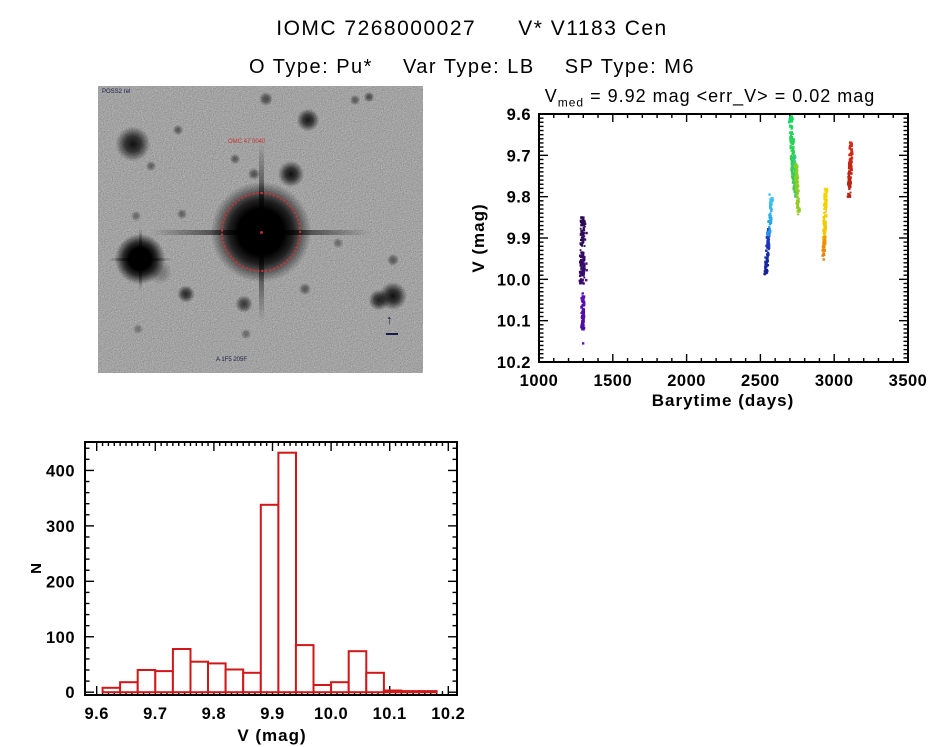 This screenshot has height=747, width=944. I want to click on lightcurve-ytick: 10.1, so click(514, 322).